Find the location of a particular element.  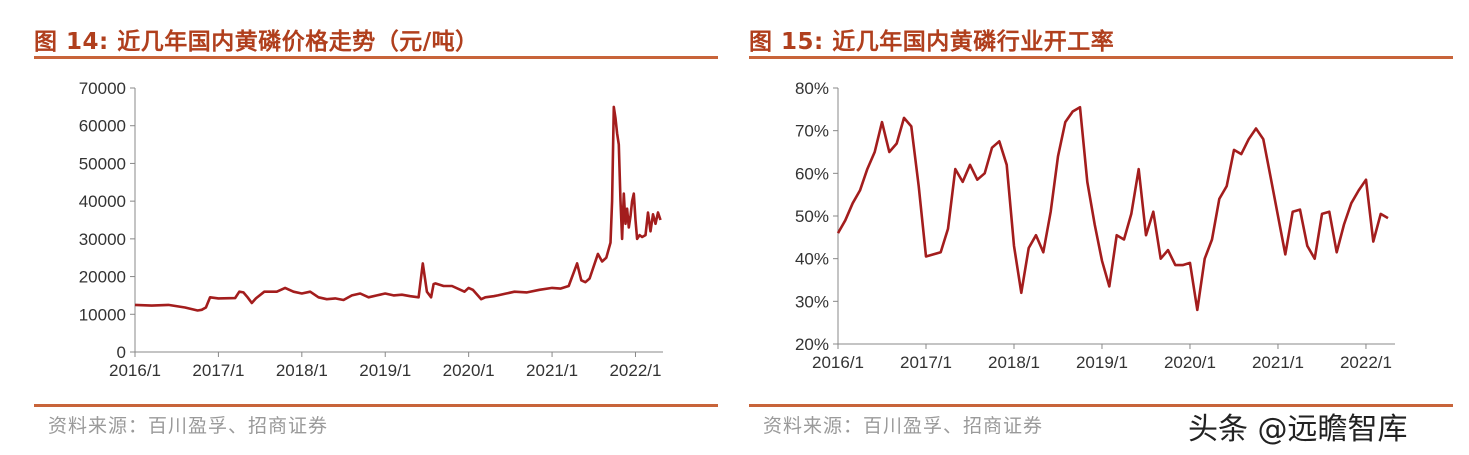

y-tick-label: 60000 is located at coordinates (102, 126).